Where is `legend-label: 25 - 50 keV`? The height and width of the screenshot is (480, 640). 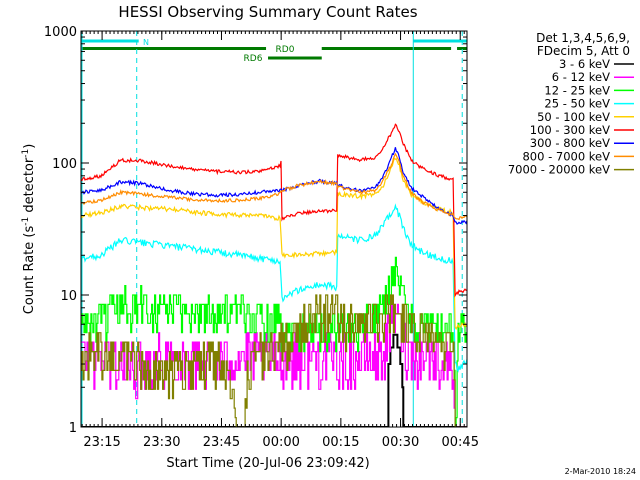 legend-label: 25 - 50 keV is located at coordinates (577, 104).